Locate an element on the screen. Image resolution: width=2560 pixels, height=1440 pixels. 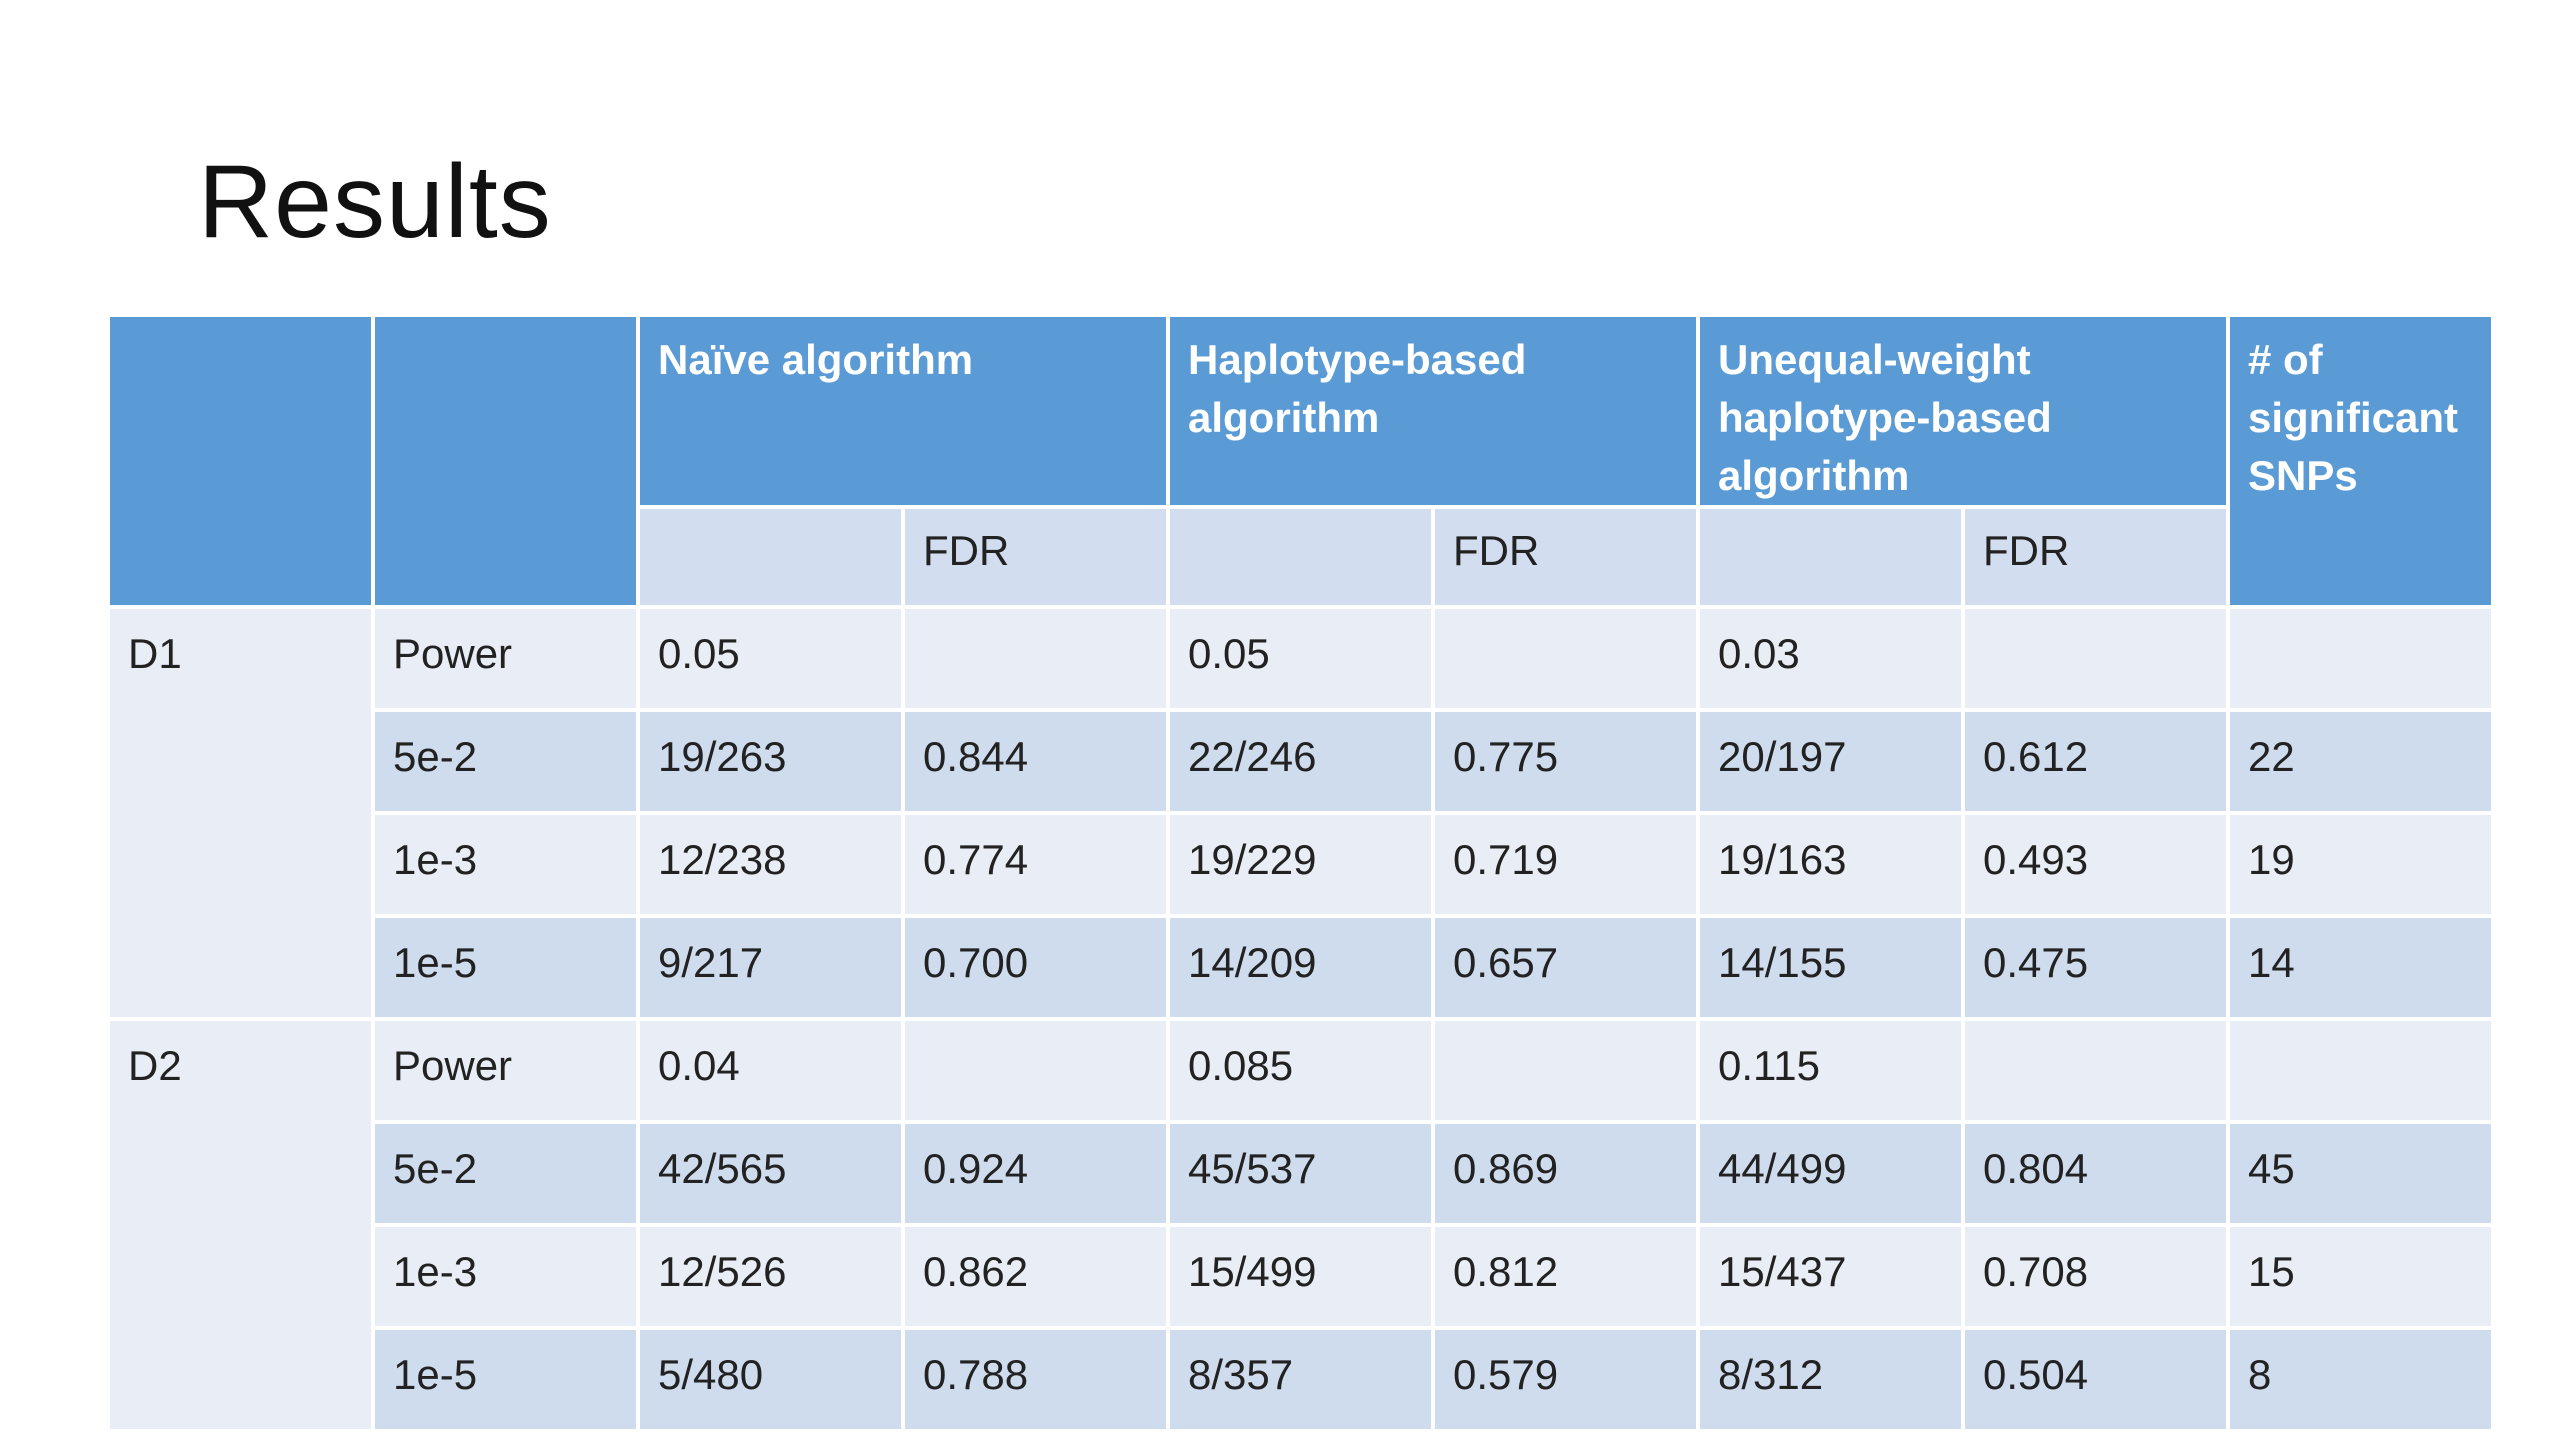
subheader-naive-fdr: FDR is located at coordinates (1035, 557).